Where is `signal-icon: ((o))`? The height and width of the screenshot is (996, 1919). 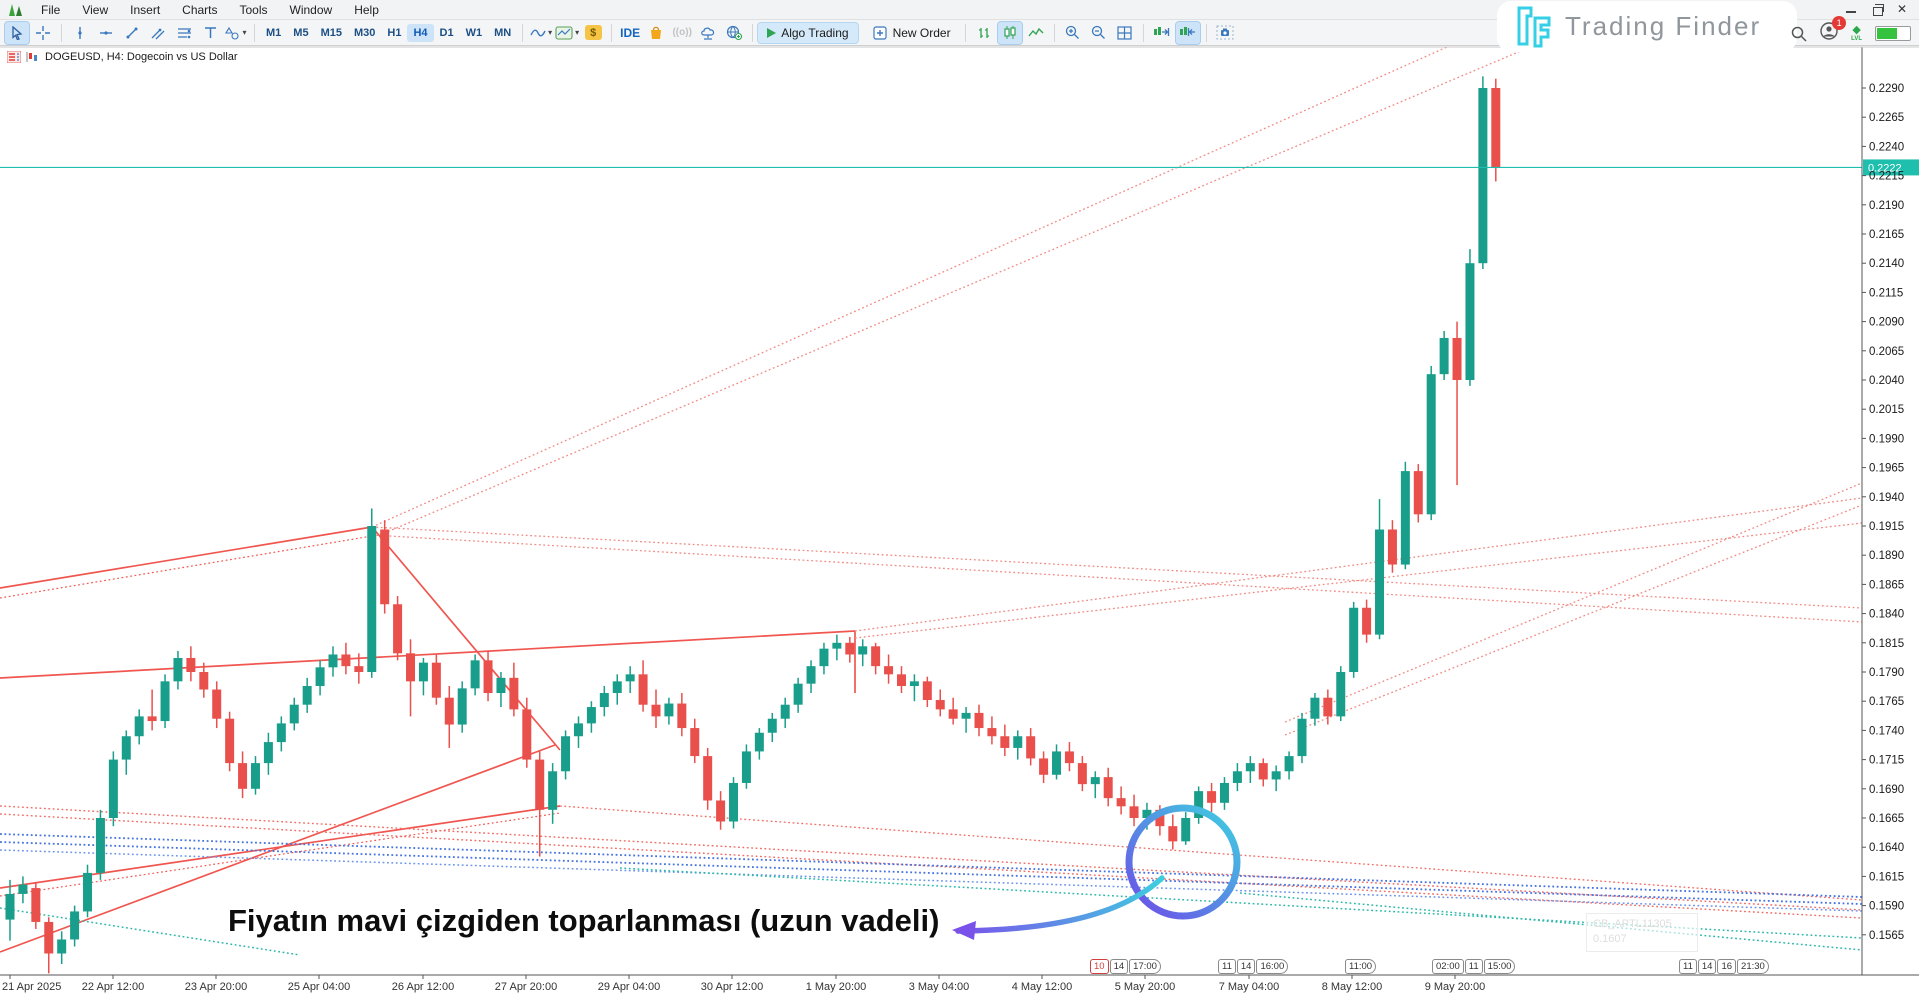 signal-icon: ((o)) is located at coordinates (682, 32).